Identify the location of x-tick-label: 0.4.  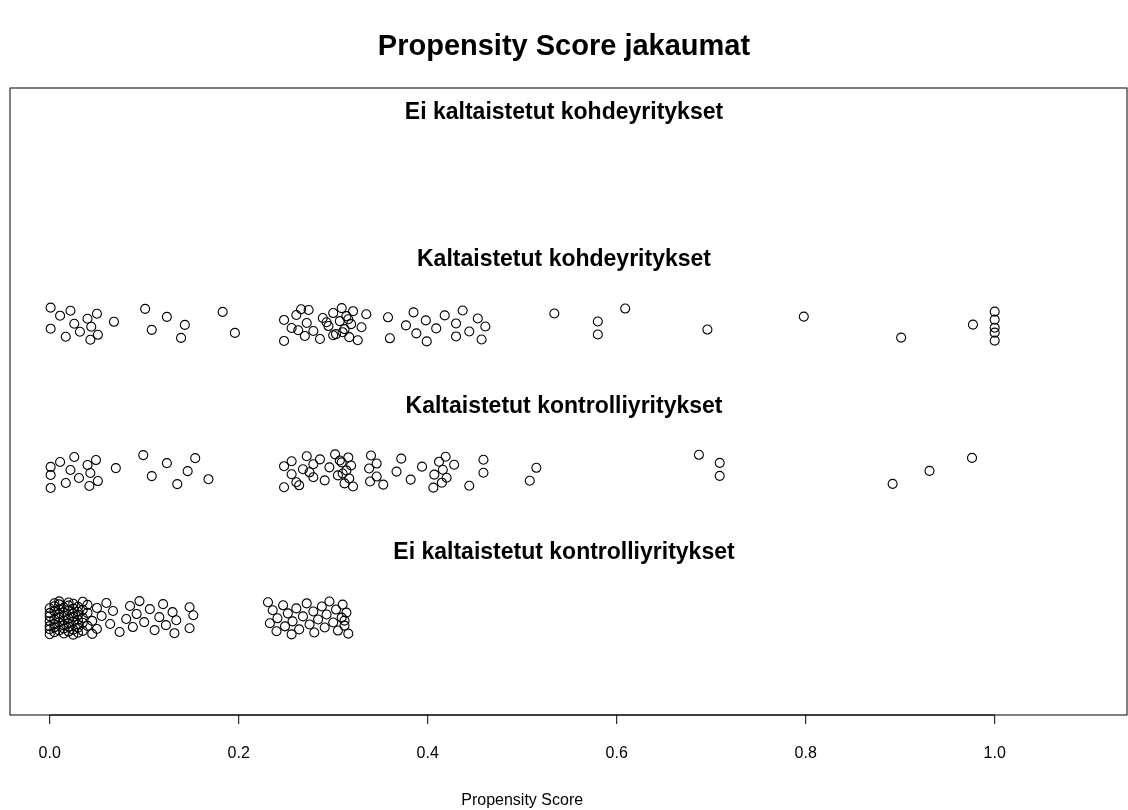
(427, 752).